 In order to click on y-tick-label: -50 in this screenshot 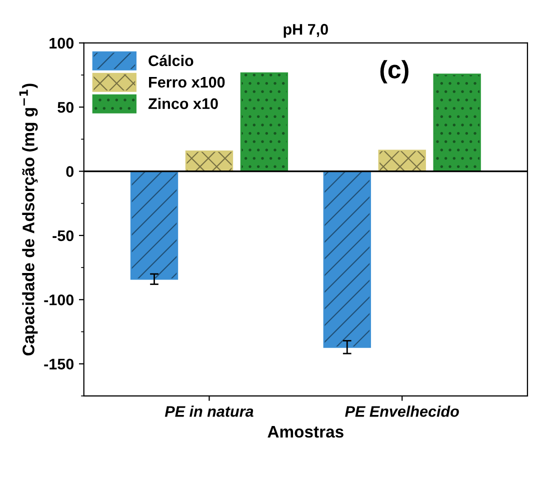, I will do `click(63, 236)`.